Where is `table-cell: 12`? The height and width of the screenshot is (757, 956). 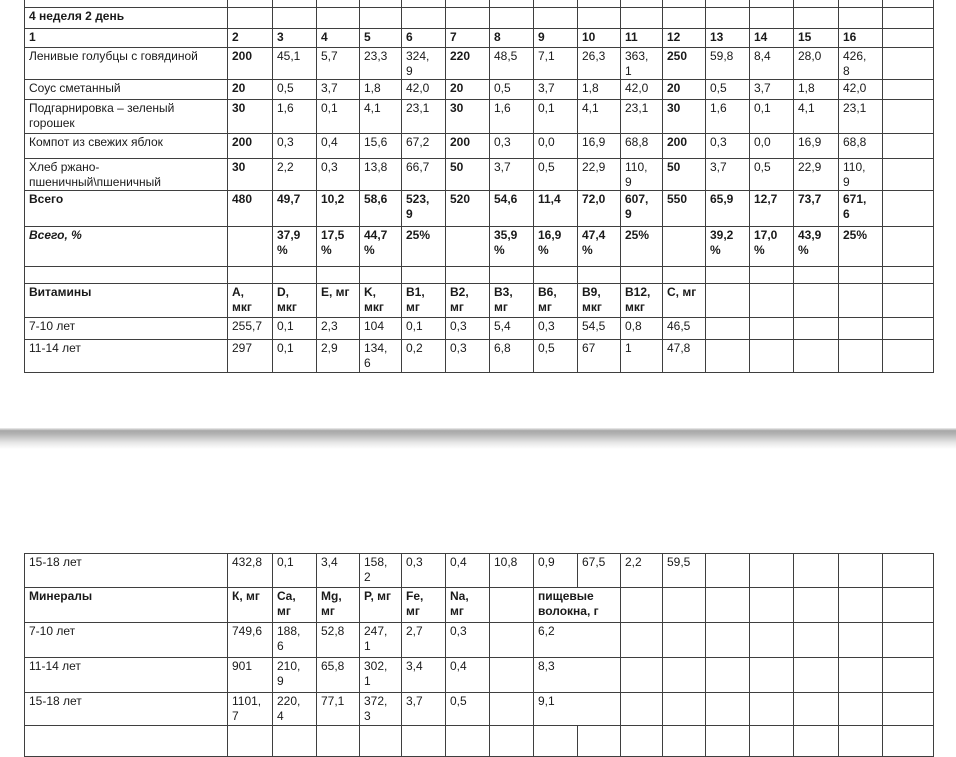
table-cell: 12 is located at coordinates (684, 38).